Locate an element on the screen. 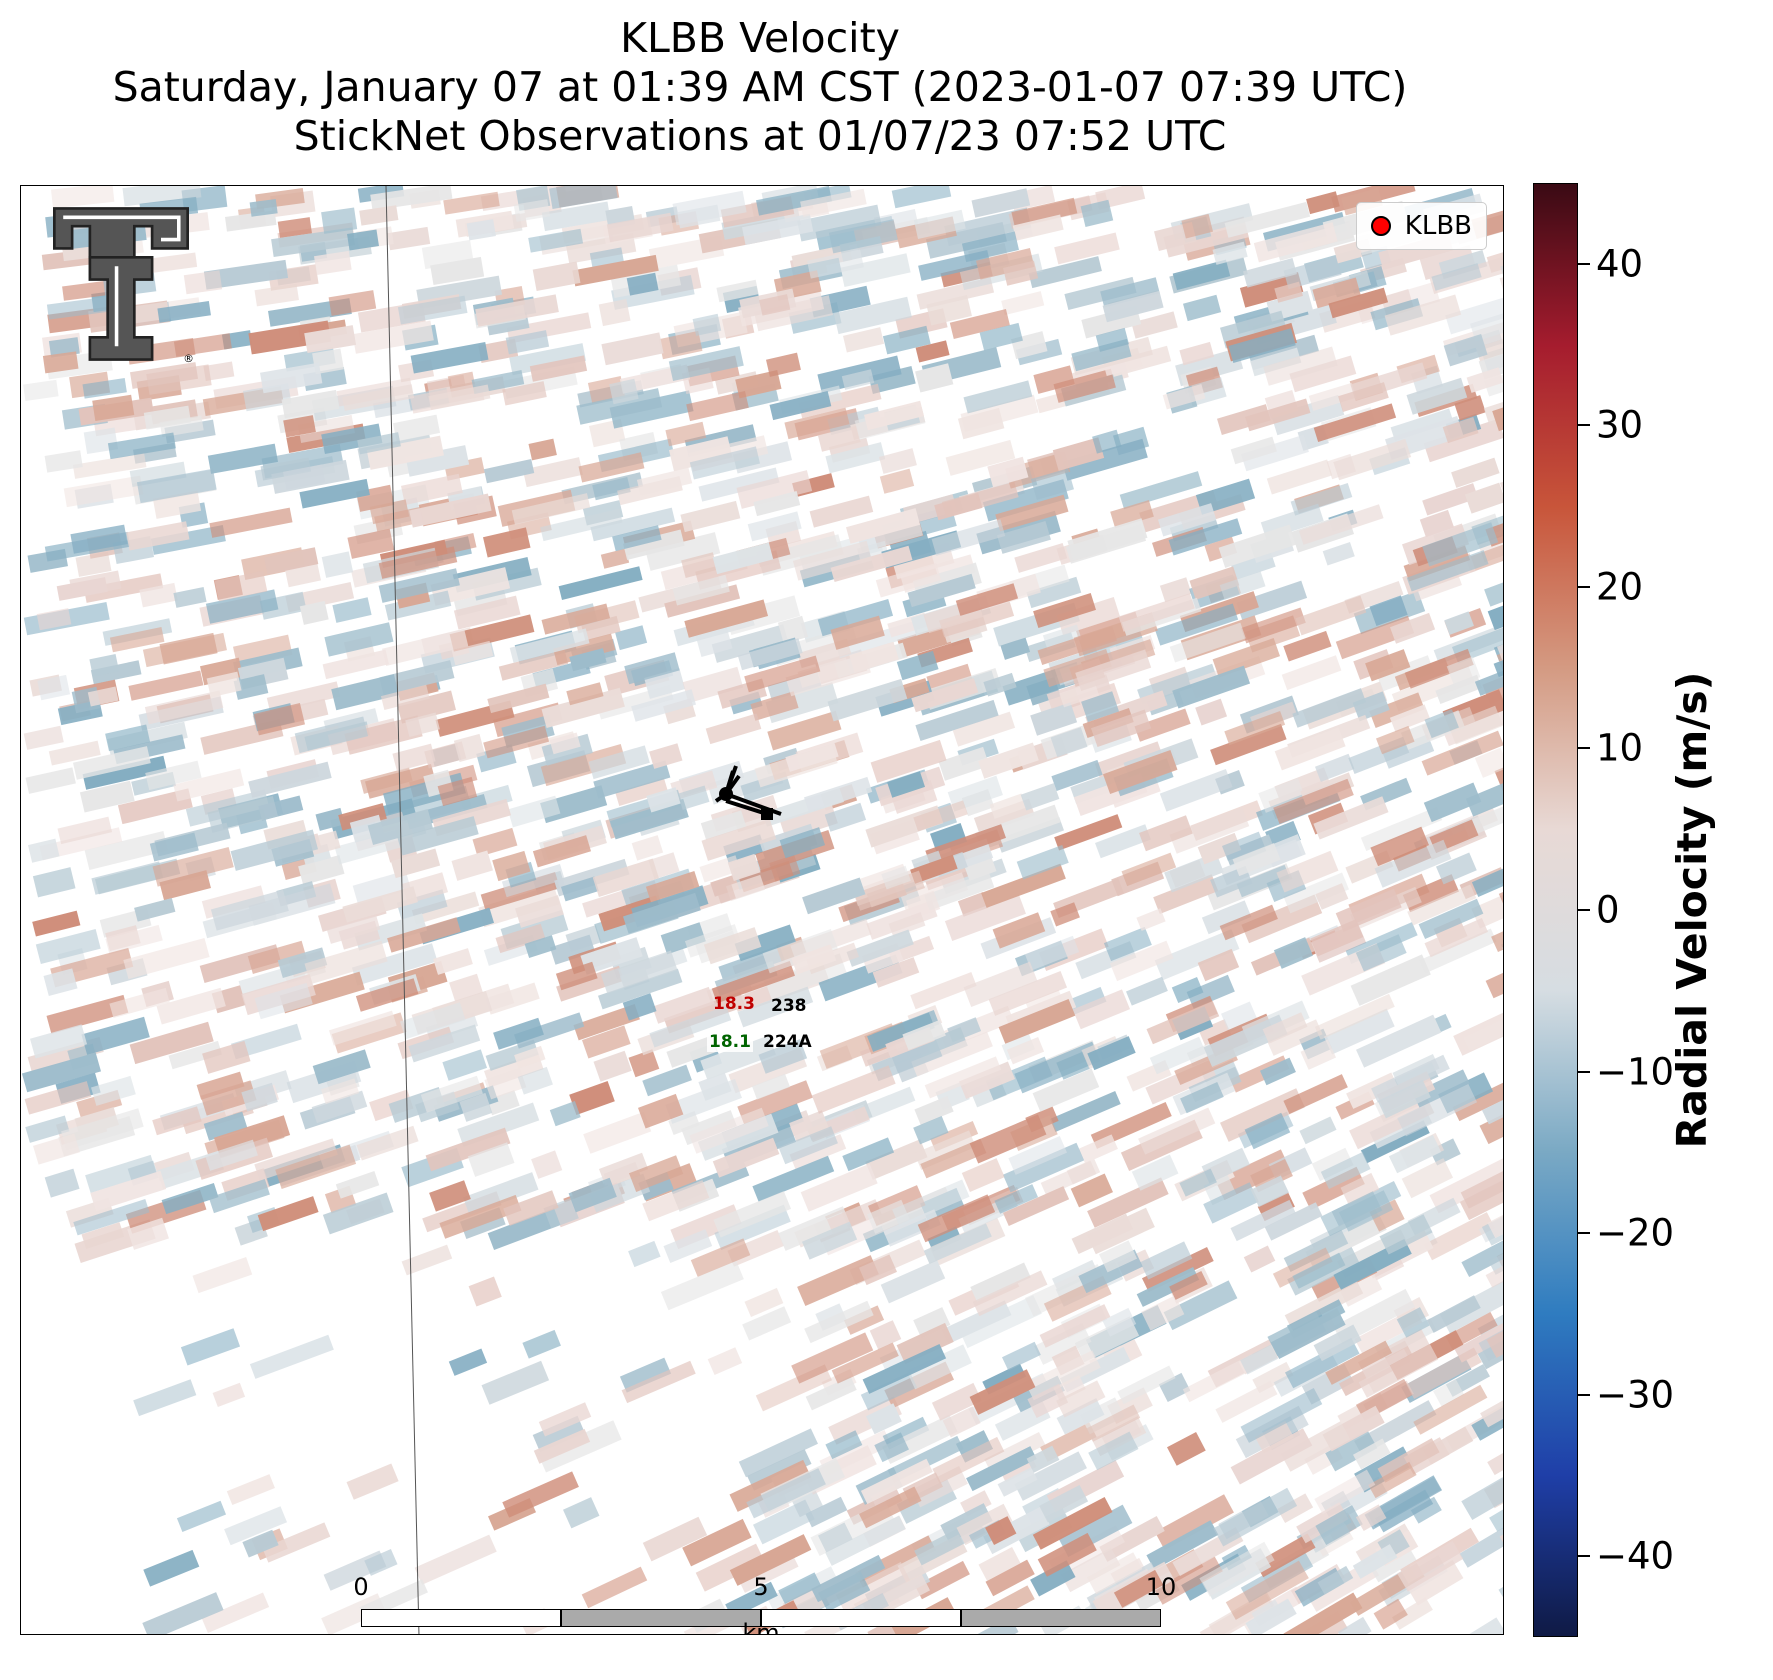 Image resolution: width=1773 pixels, height=1680 pixels. colorbar-tick-mark is located at coordinates (1584, 1071).